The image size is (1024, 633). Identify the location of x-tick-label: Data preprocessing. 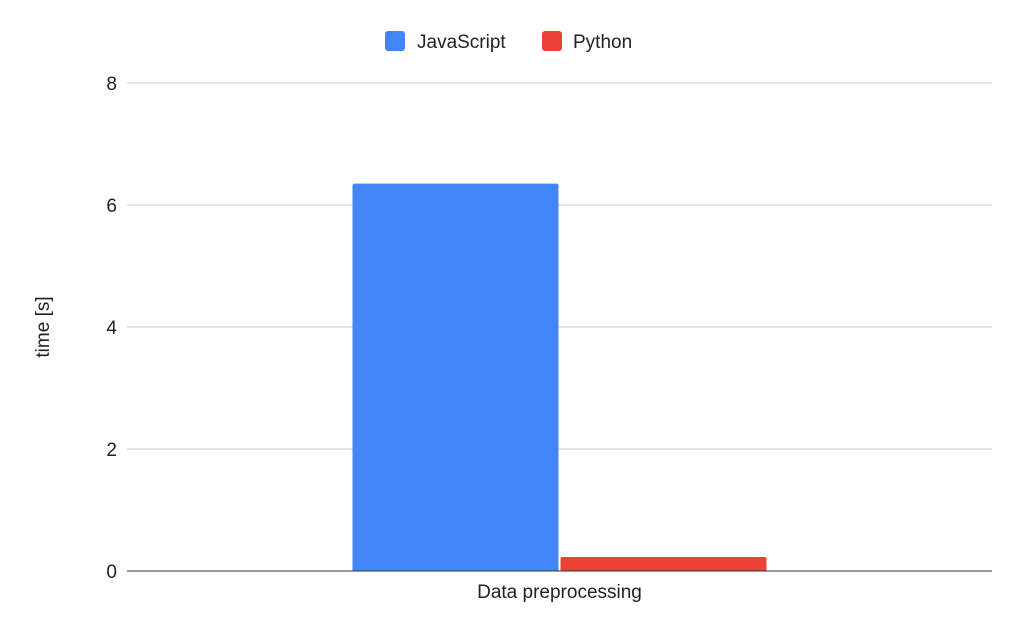
(559, 592).